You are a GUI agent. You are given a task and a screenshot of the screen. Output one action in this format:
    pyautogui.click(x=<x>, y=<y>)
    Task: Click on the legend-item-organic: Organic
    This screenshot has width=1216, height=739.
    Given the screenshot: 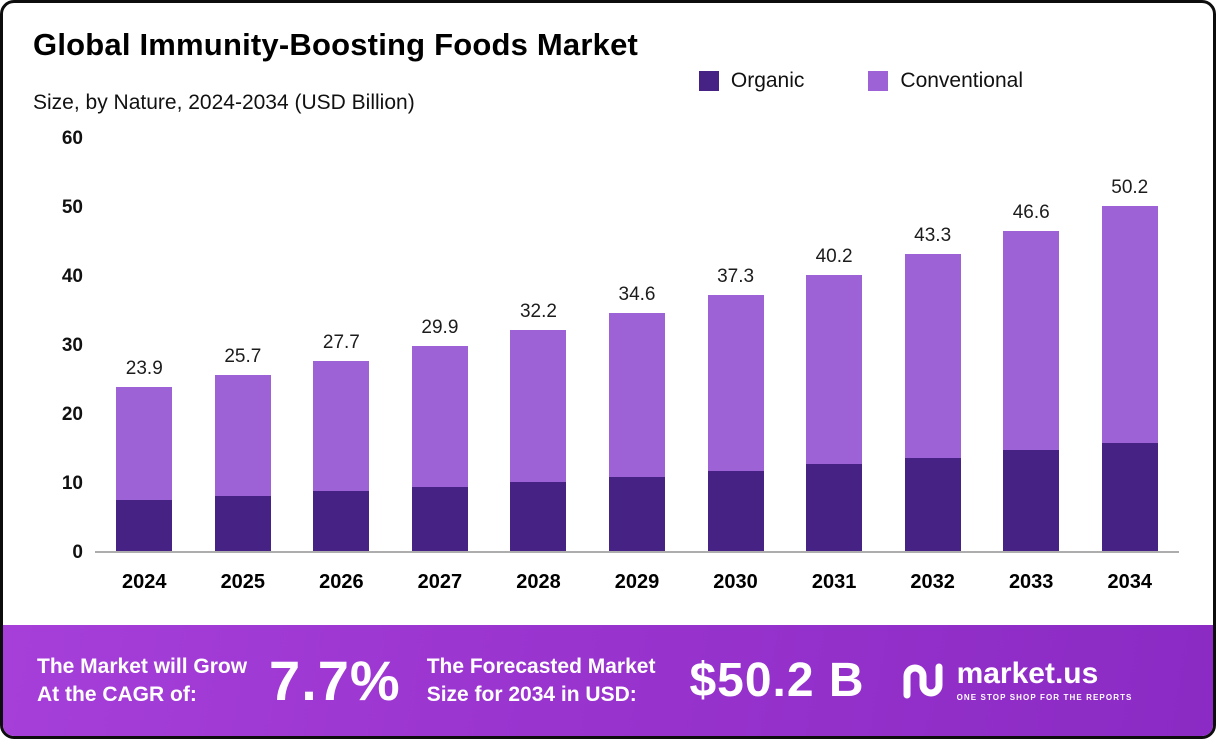 What is the action you would take?
    pyautogui.click(x=751, y=81)
    